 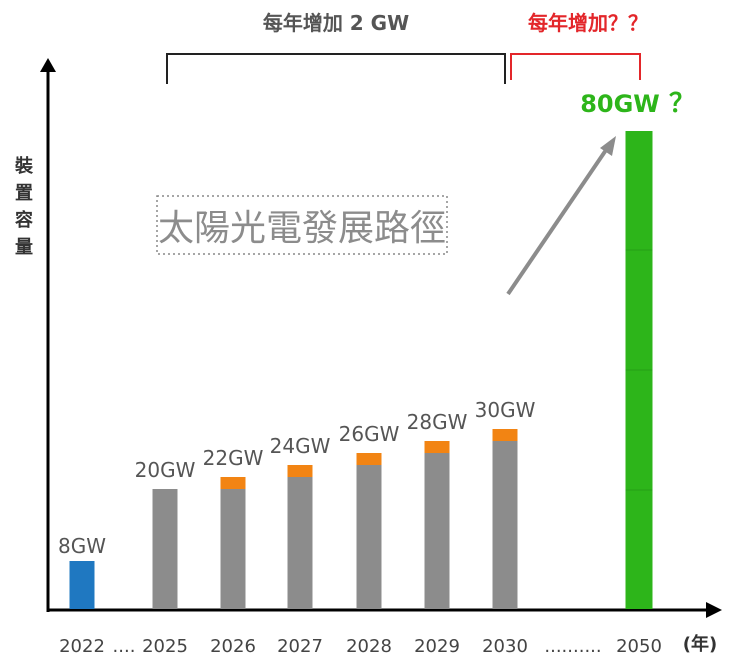 I want to click on growth-arrow, so click(x=557, y=222).